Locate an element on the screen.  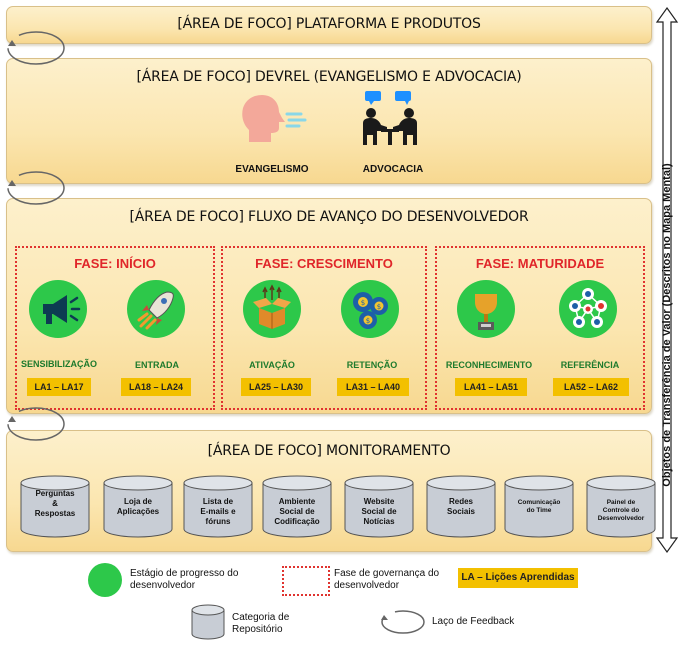
meeting-people-icon is located at coordinates (393, 119).